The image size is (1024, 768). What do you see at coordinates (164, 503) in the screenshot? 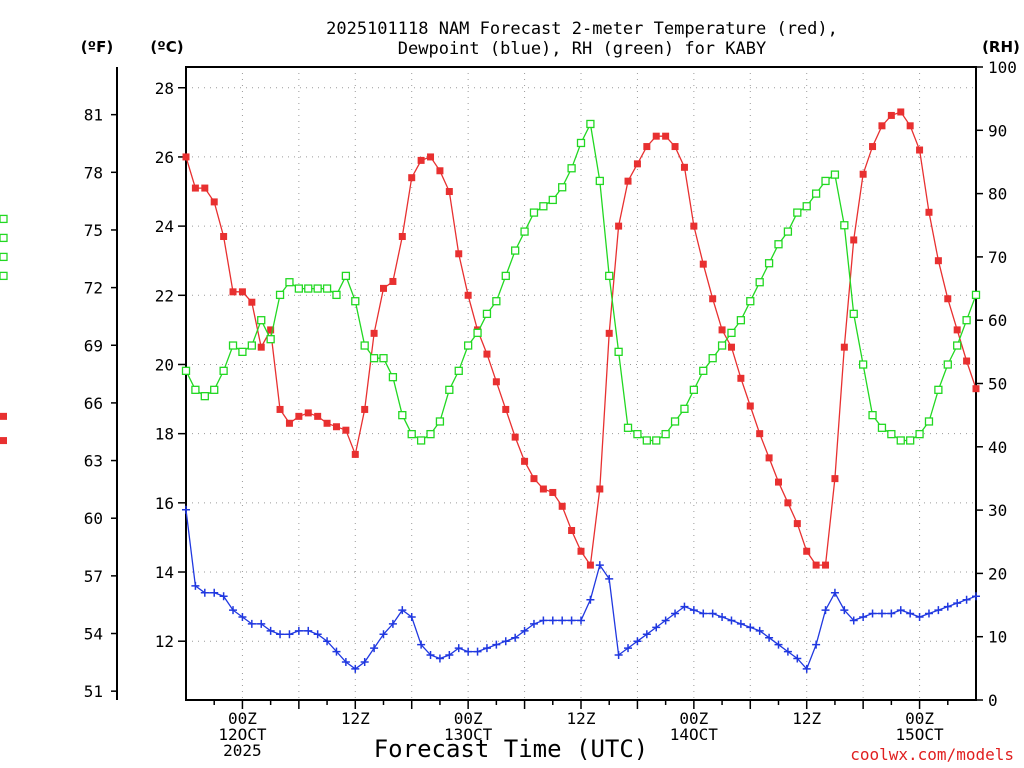
I see `celsius-tick-label: 16` at bounding box center [164, 503].